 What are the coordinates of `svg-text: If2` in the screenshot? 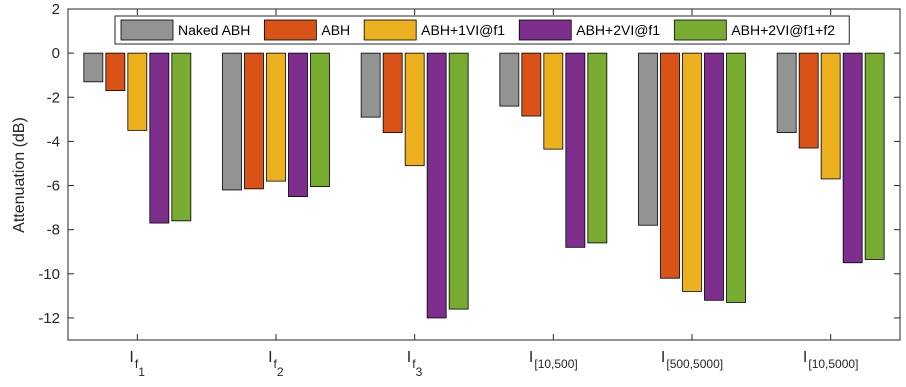 It's located at (276, 364).